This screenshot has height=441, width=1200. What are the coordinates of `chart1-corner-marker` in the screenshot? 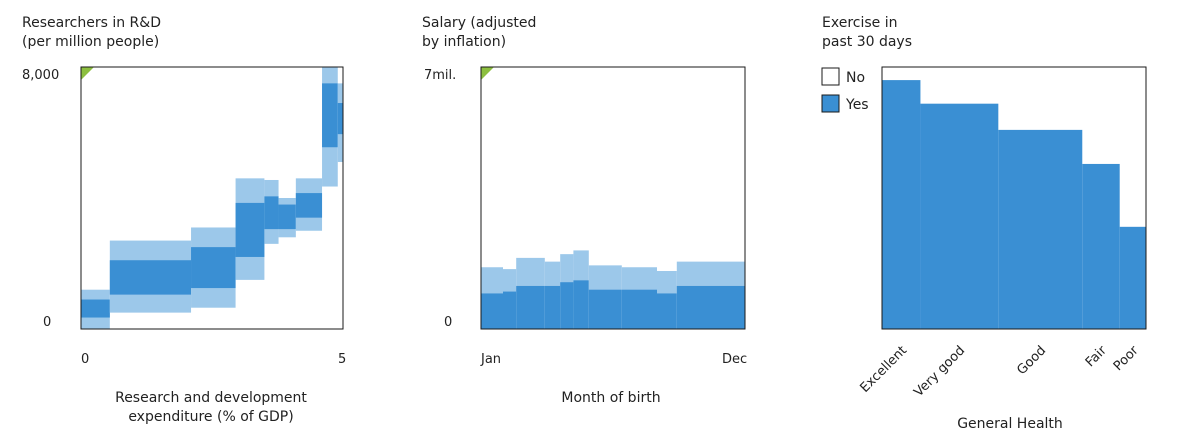 It's located at (87, 73).